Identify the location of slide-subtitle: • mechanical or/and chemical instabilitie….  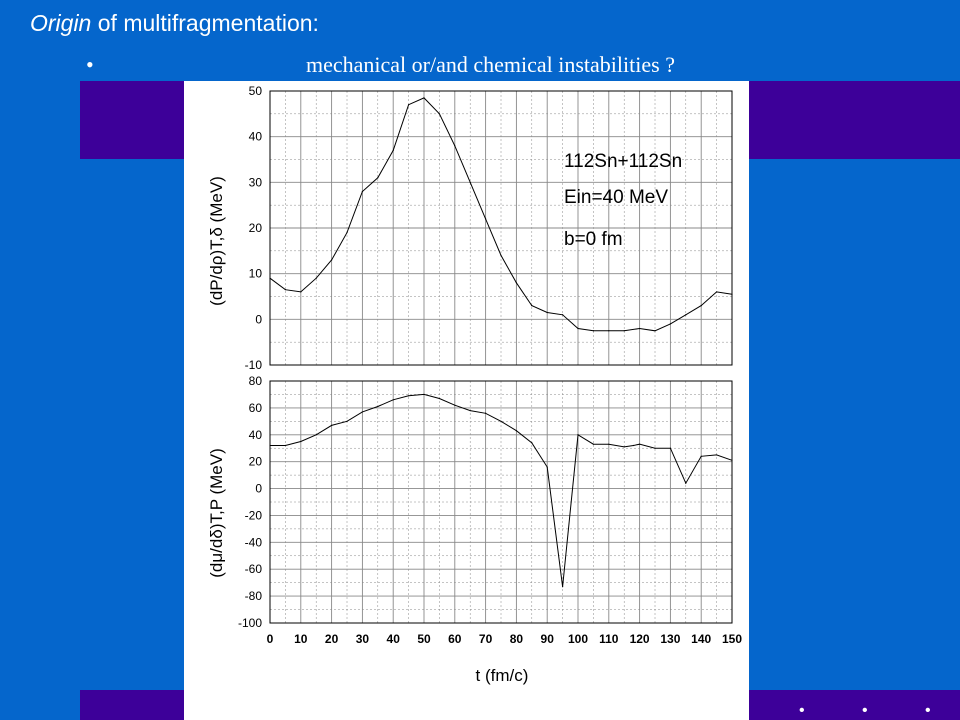
(380, 65).